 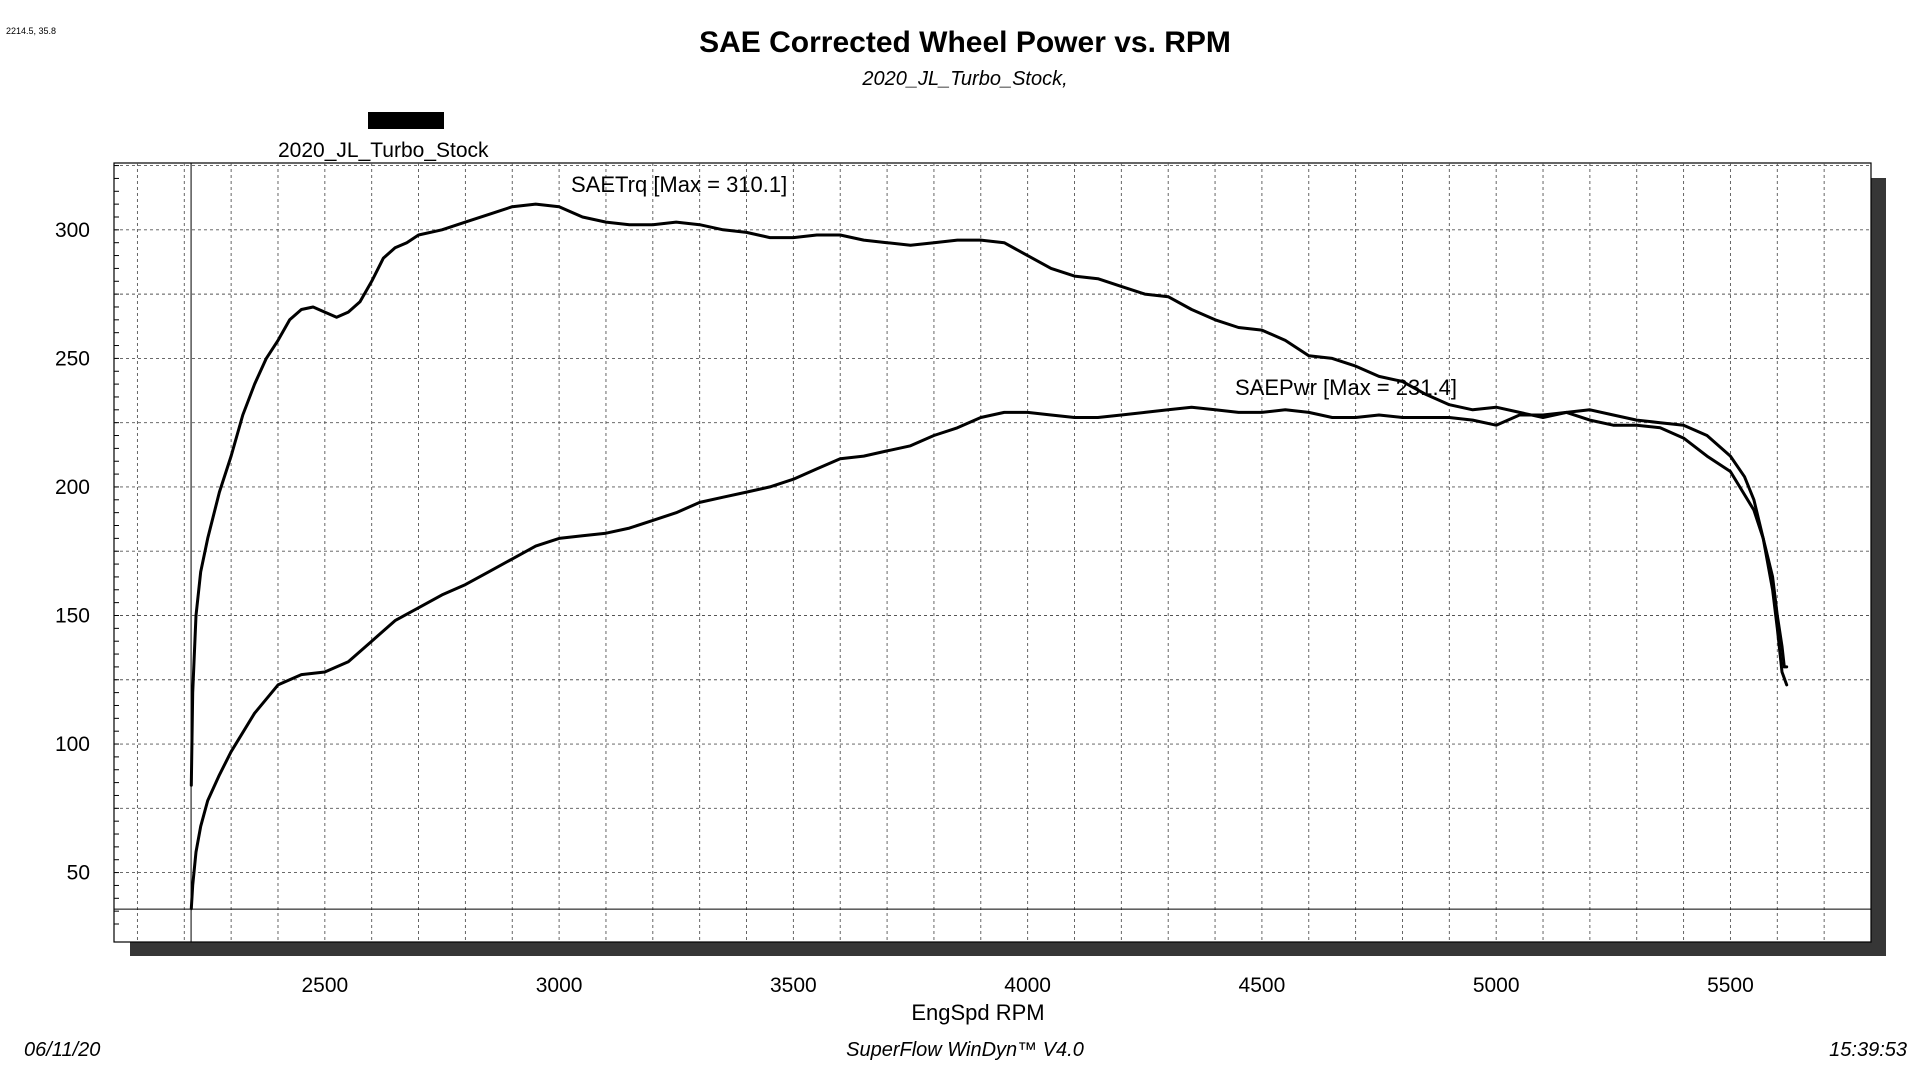 I want to click on footer-date: 06/11/20, so click(x=62, y=1050).